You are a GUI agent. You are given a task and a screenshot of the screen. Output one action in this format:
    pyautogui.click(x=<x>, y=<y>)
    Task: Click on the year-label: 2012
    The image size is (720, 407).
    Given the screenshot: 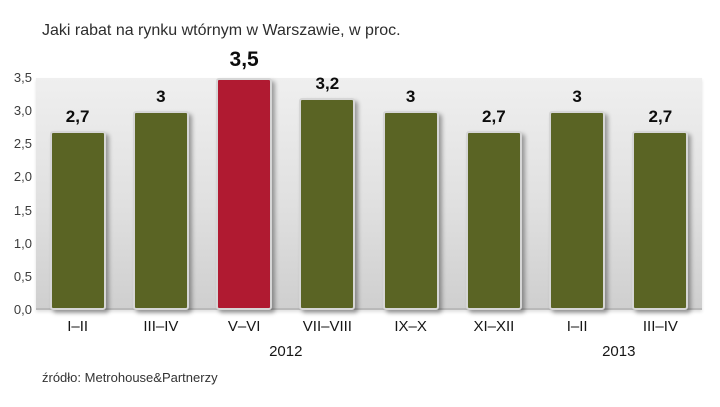 What is the action you would take?
    pyautogui.click(x=286, y=351)
    